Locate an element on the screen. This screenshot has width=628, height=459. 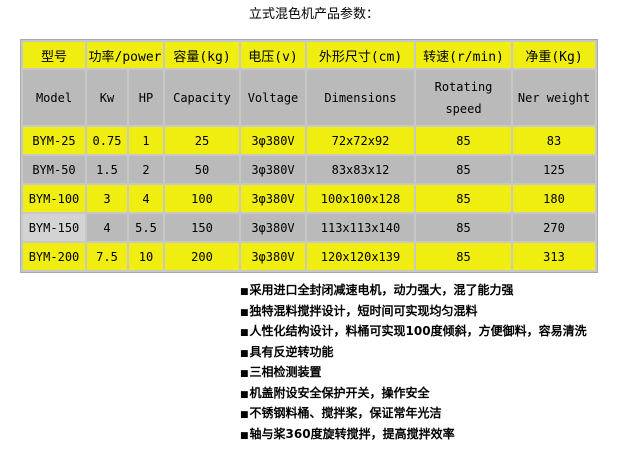
table-cell: 83 is located at coordinates (554, 140).